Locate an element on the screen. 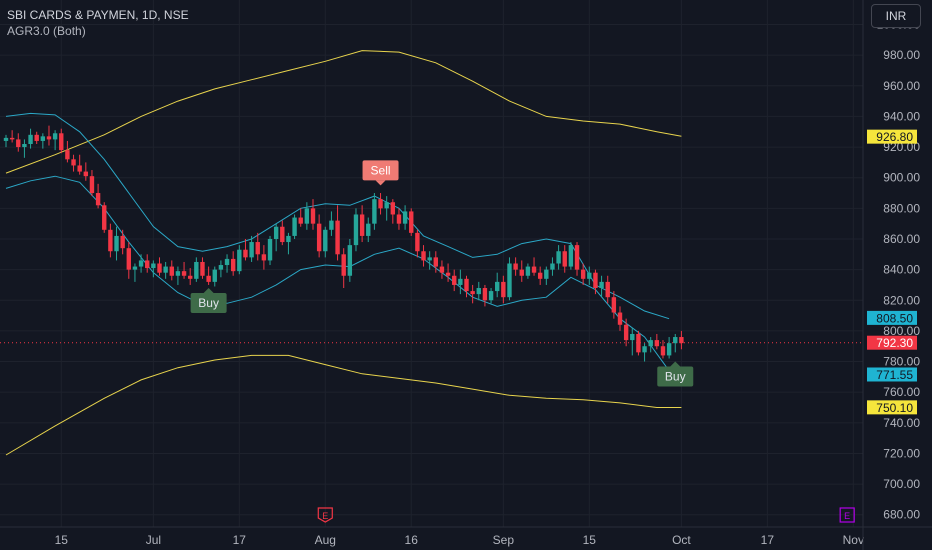 The width and height of the screenshot is (932, 550). earnings-marker-red: E is located at coordinates (325, 515).